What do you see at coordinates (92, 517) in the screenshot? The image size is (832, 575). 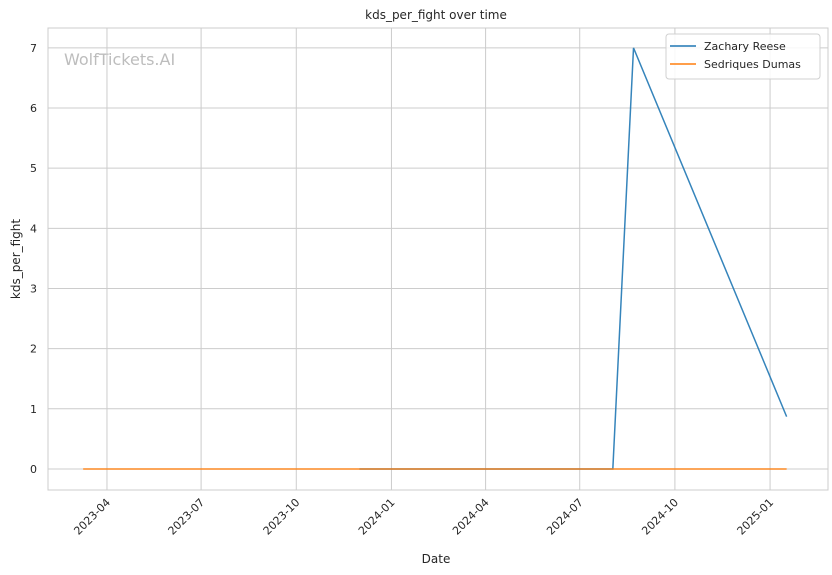 I see `x-tick-label: 2023-04` at bounding box center [92, 517].